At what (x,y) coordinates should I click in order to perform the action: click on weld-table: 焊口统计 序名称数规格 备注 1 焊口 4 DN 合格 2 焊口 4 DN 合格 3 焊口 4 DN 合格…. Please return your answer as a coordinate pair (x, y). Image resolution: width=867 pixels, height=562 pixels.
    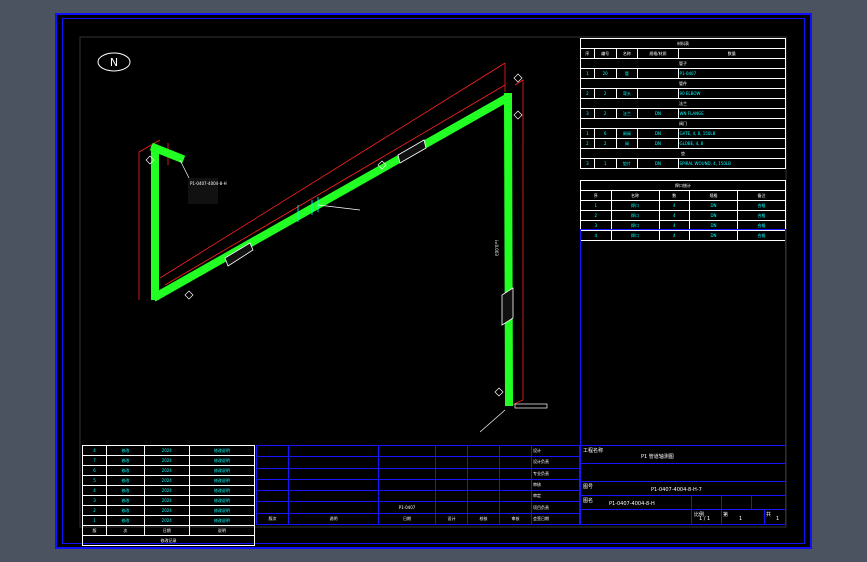
    Looking at the image, I should click on (683, 210).